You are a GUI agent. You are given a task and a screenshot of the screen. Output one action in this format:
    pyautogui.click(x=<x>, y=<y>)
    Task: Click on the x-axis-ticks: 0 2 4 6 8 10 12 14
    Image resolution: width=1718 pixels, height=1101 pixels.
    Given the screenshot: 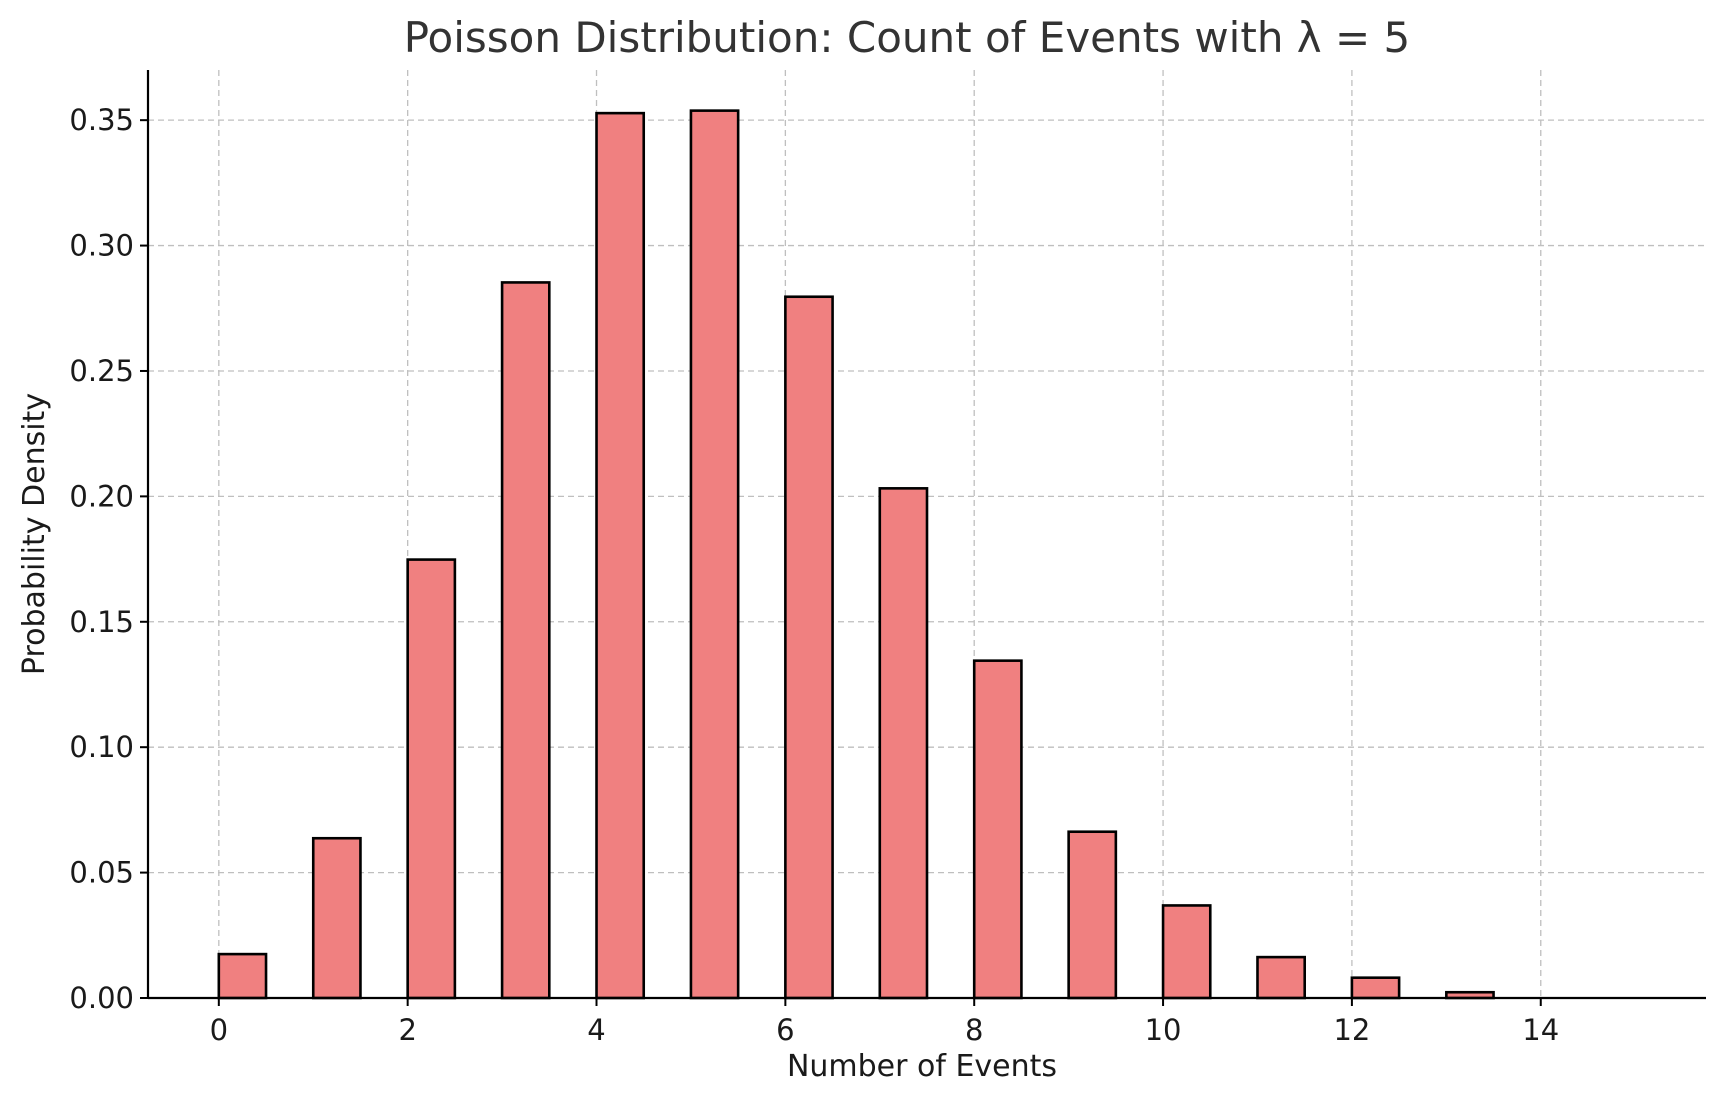 What is the action you would take?
    pyautogui.click(x=884, y=1022)
    